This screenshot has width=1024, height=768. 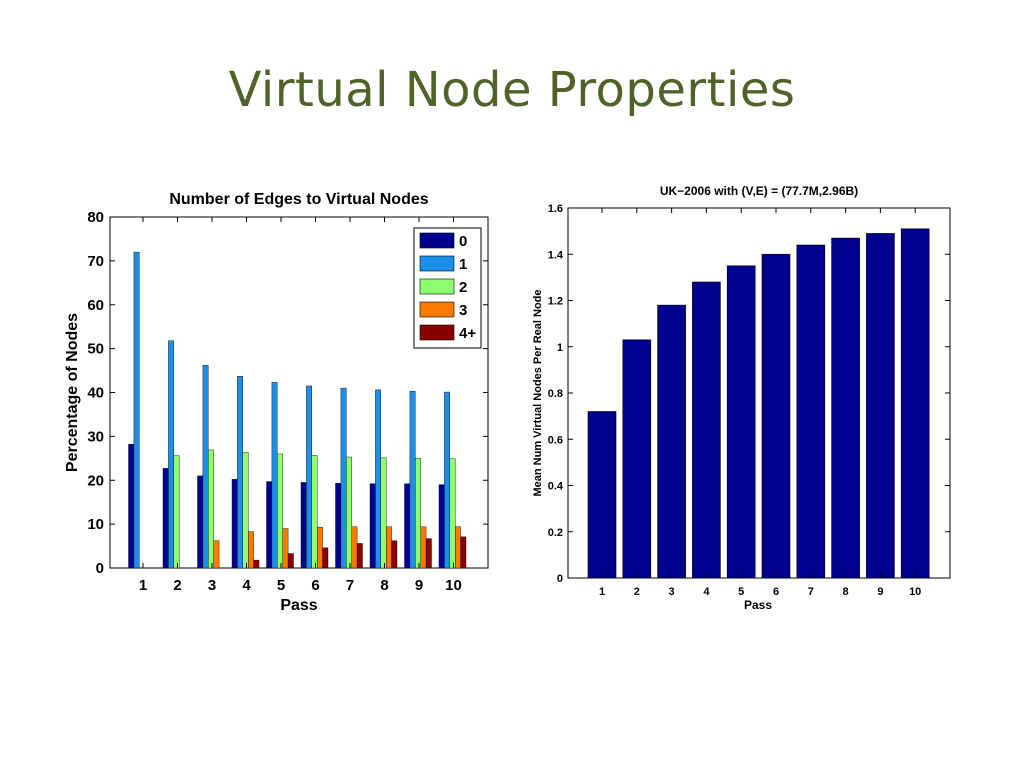 What do you see at coordinates (95, 305) in the screenshot?
I see `y-tick-label: 60` at bounding box center [95, 305].